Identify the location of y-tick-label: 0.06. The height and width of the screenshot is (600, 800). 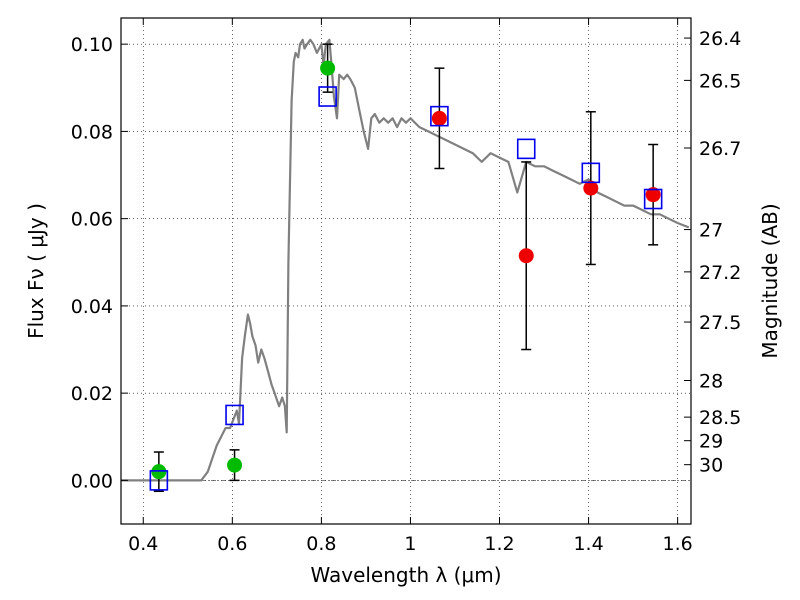
(92, 220).